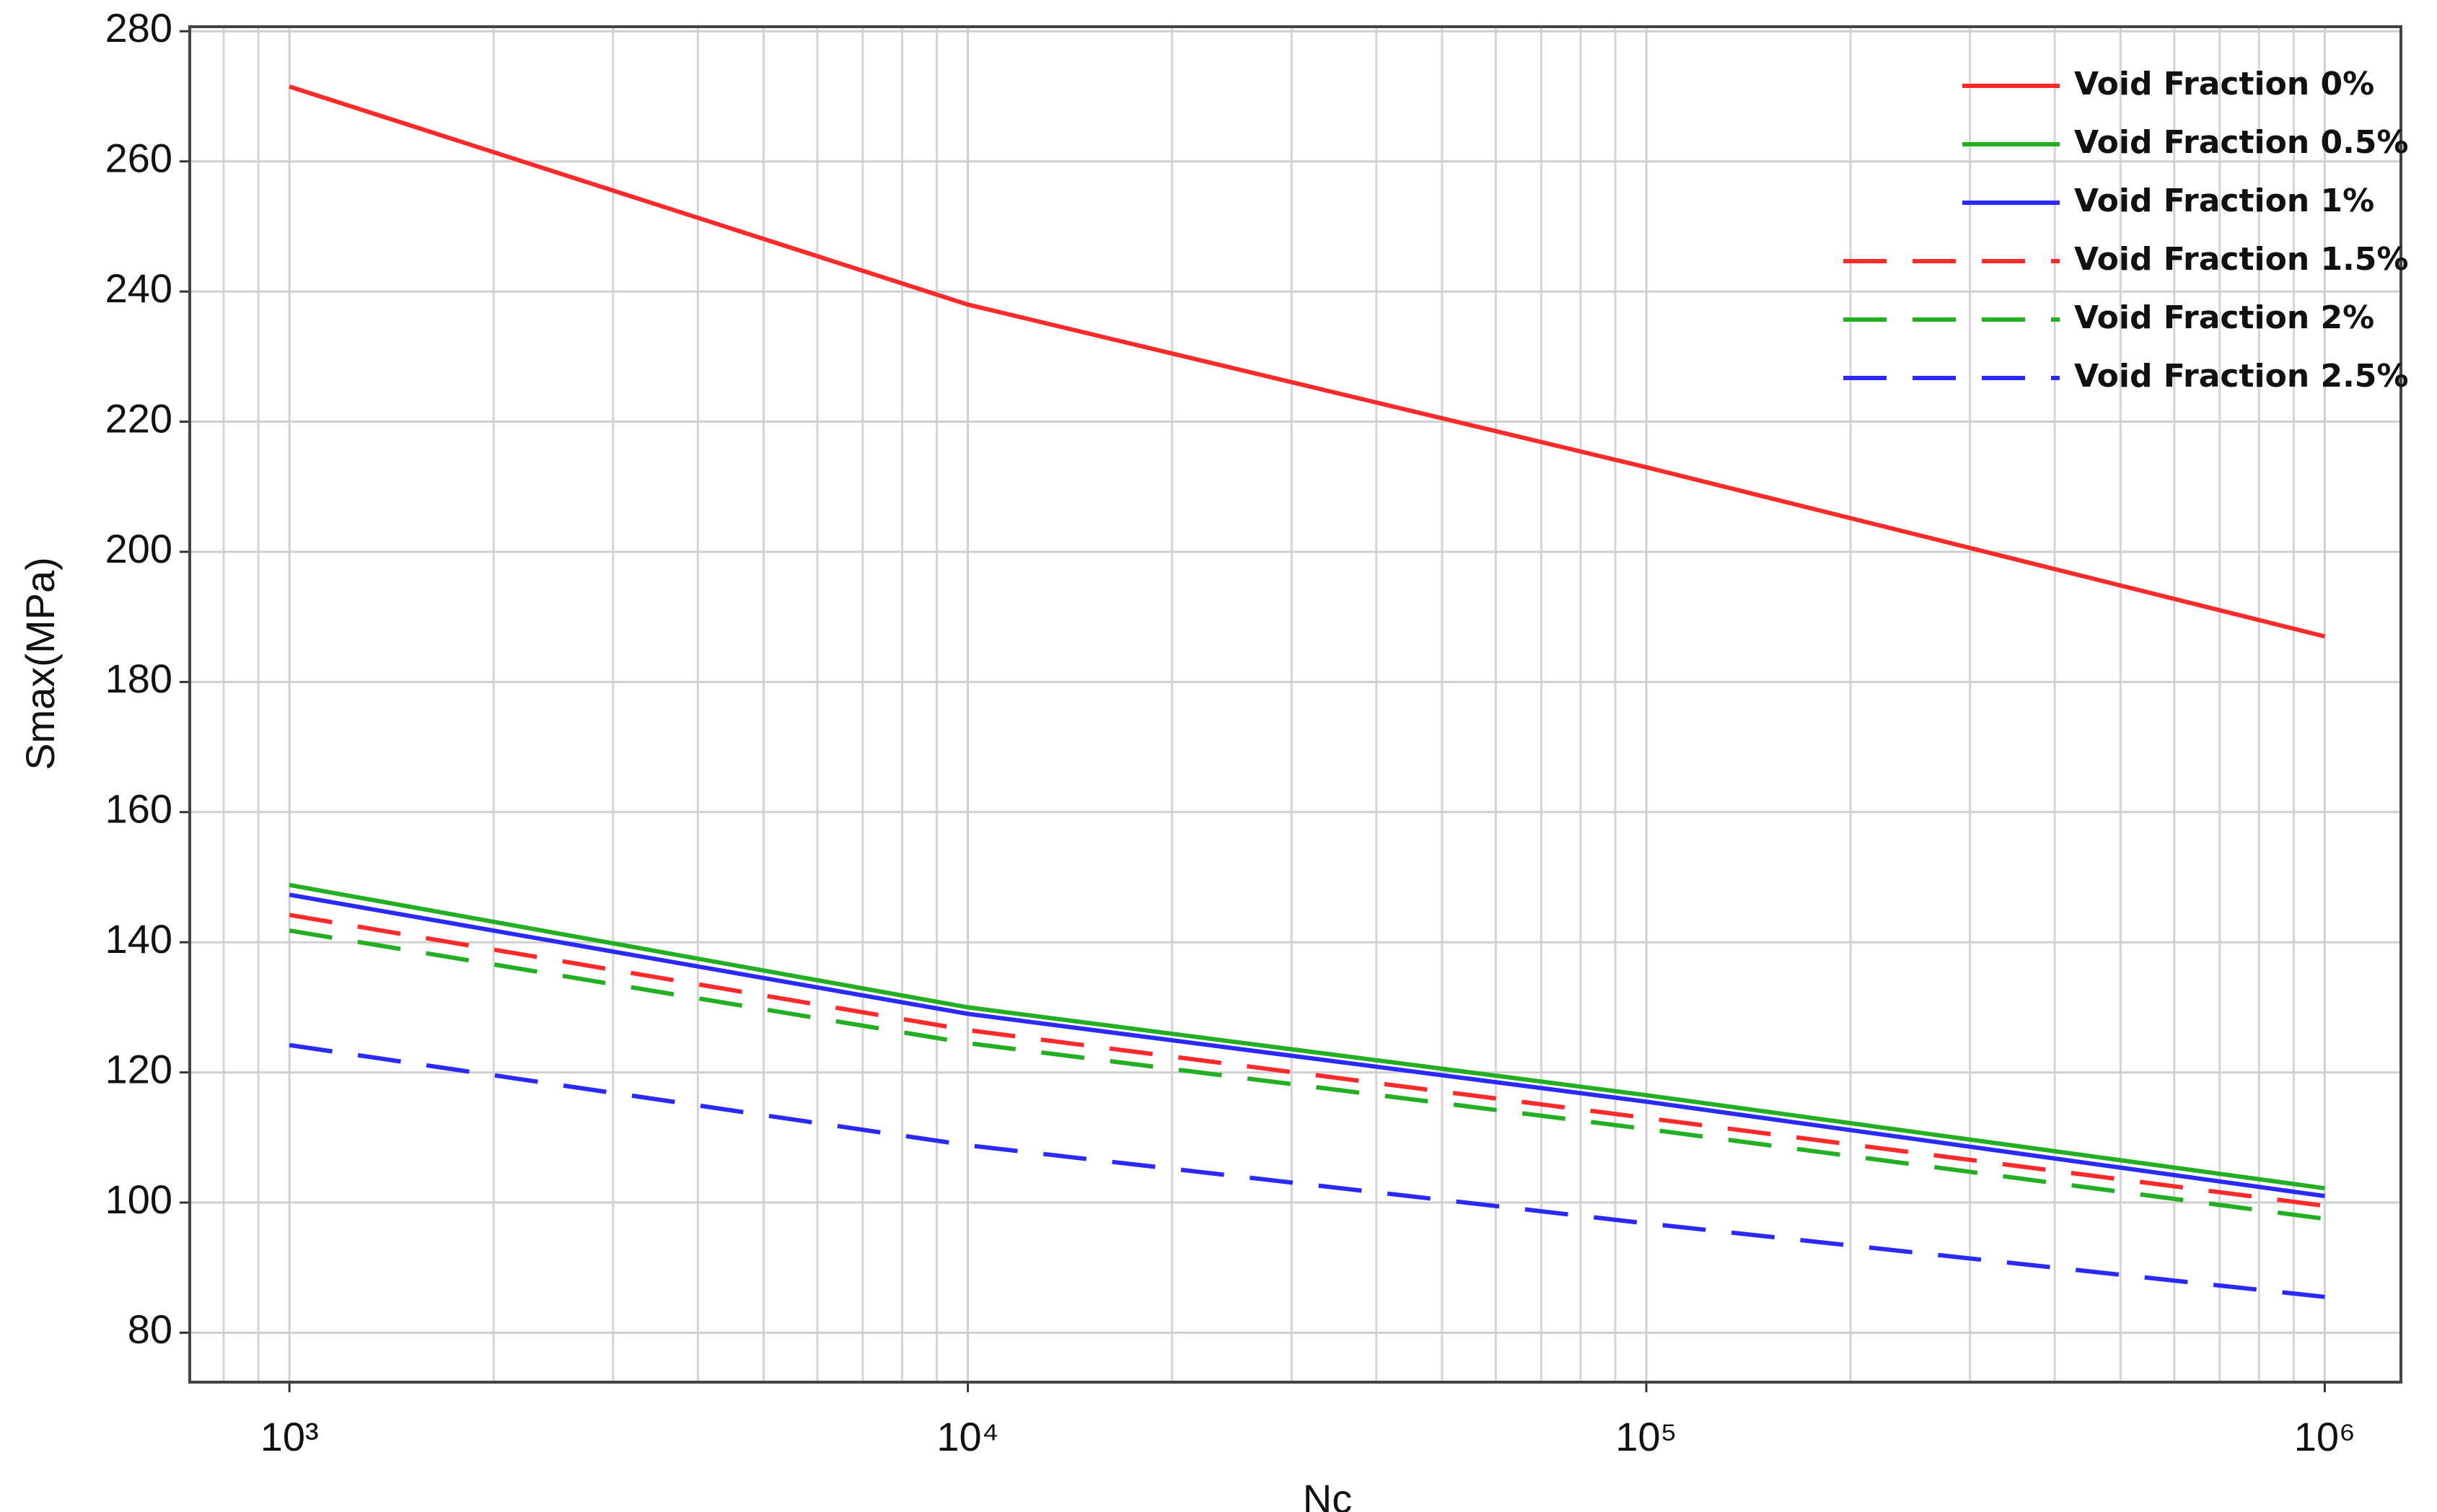 The image size is (2437, 1512). Describe the element at coordinates (138, 288) in the screenshot. I see `y-tick-label: 240` at that location.